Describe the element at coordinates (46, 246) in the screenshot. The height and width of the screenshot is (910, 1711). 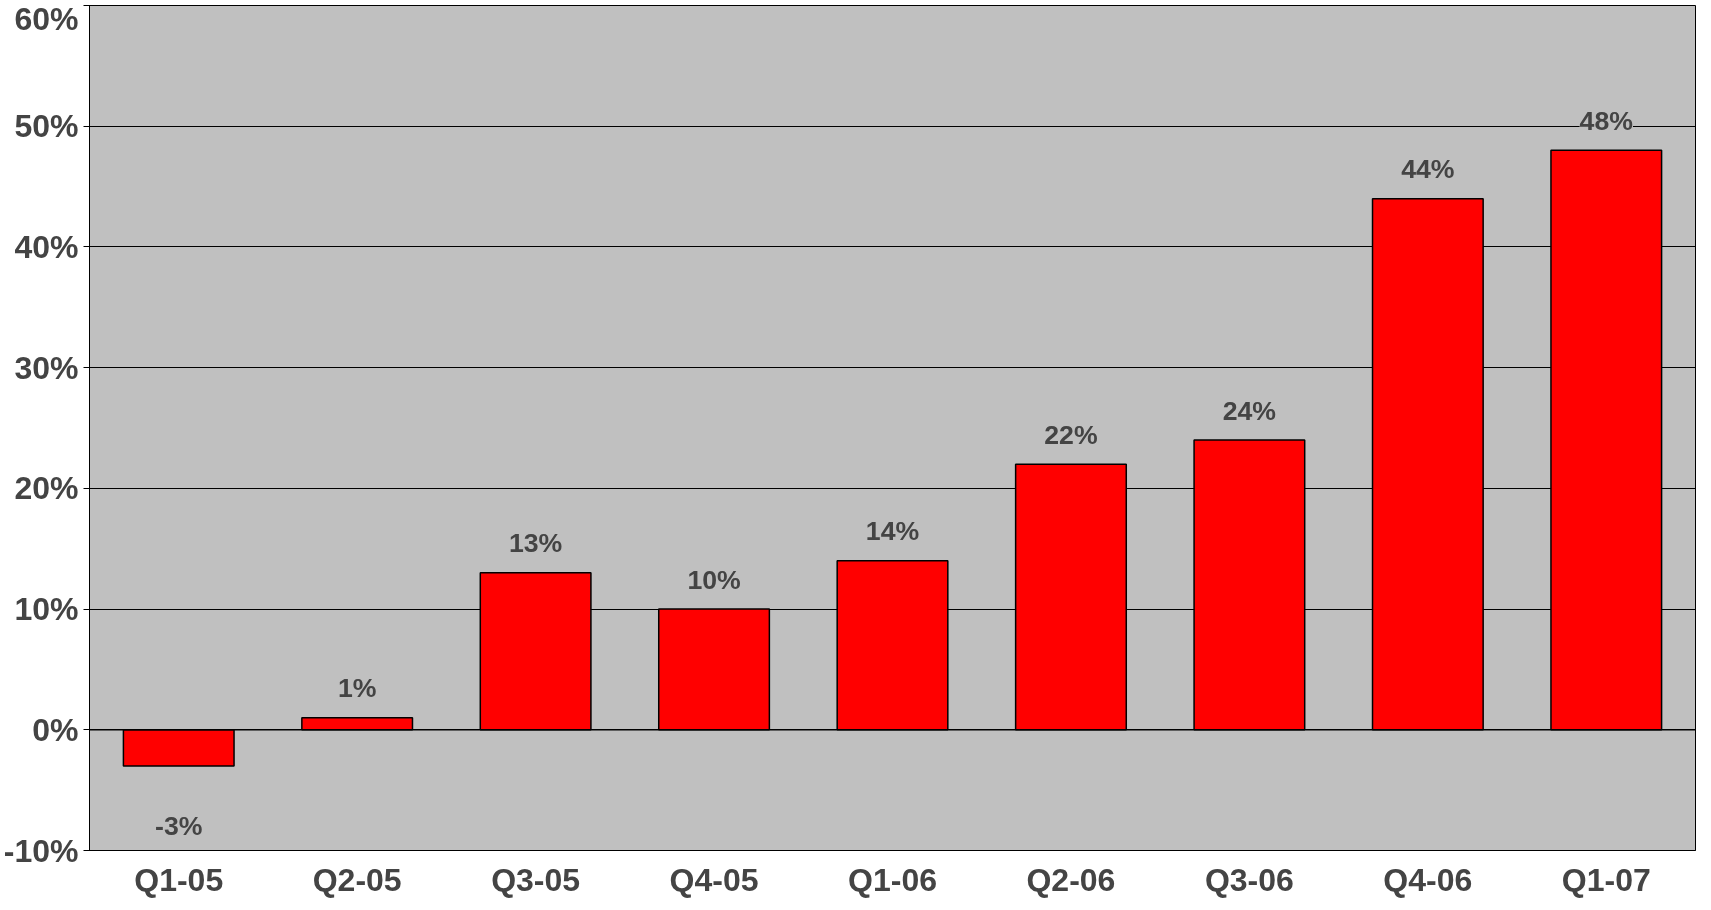
I see `y-tick-label: 40%` at that location.